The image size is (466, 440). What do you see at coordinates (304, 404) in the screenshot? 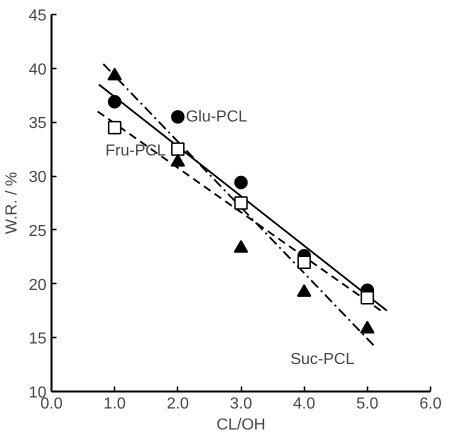
I see `x-tick-label: 4.0` at bounding box center [304, 404].